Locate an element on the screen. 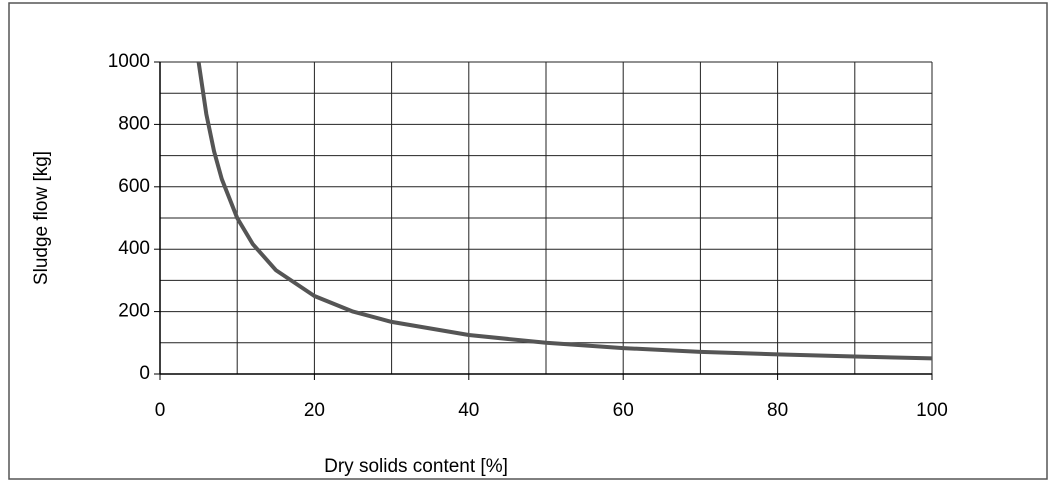 This screenshot has width=1056, height=485. y-axis-label: Sludge flow [kg] is located at coordinates (41, 218).